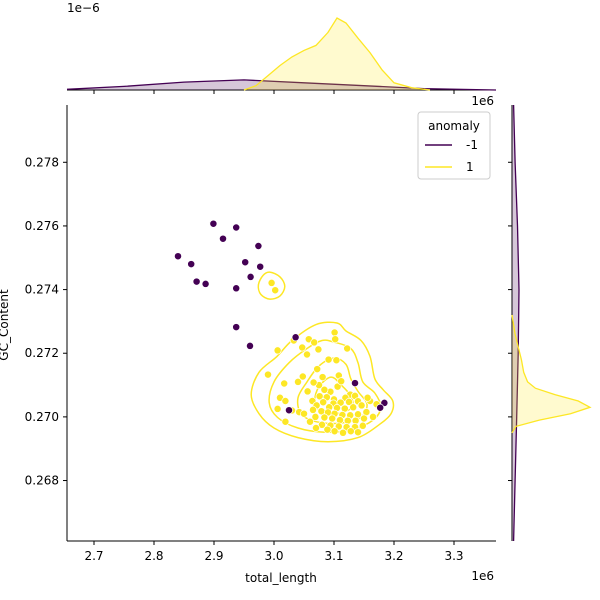 The width and height of the screenshot is (600, 600). Describe the element at coordinates (470, 167) in the screenshot. I see `legend-label-1: 1` at that location.